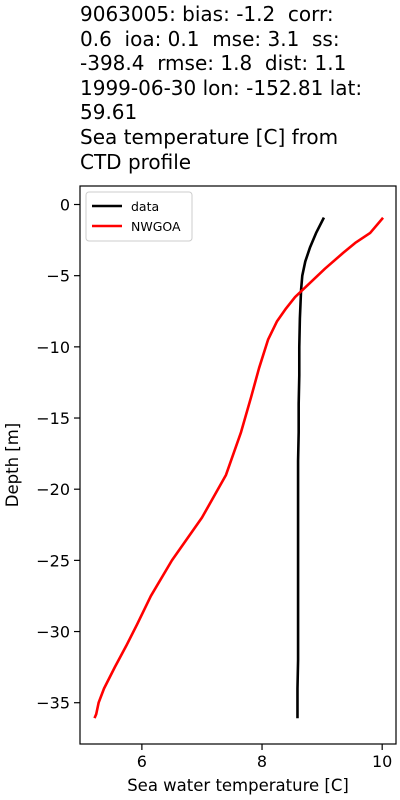  Describe the element at coordinates (156, 226) in the screenshot. I see `legend-label-nwgoa: NWGOA` at that location.